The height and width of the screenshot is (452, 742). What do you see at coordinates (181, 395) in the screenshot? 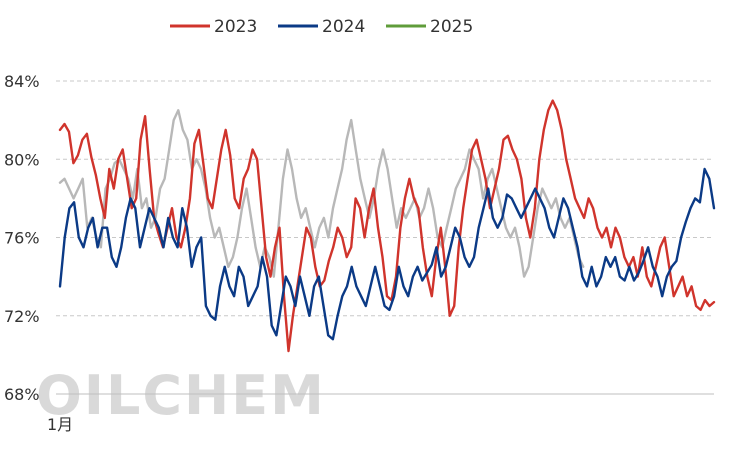
I see `watermark-text: OILCHEM` at bounding box center [181, 395].